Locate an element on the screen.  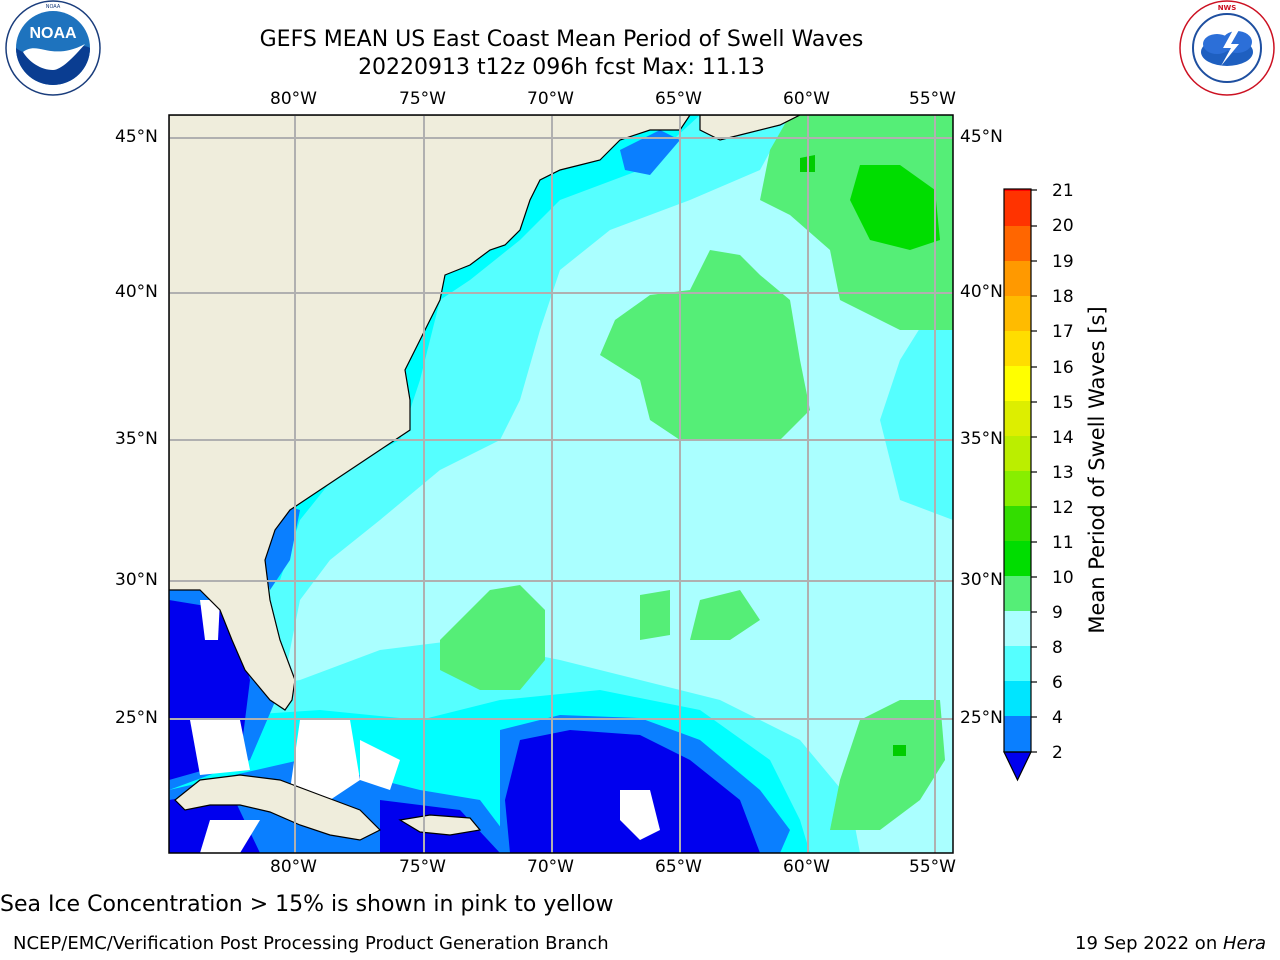
footer-date: 19 Sep 2022 on Hera is located at coordinates (1170, 943).